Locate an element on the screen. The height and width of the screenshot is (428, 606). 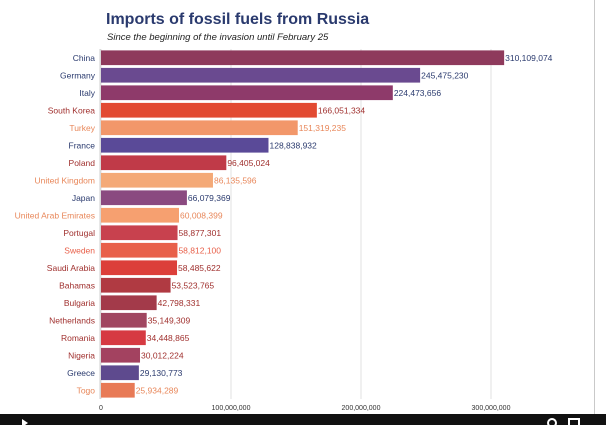
category-label: Turkey is located at coordinates (82, 128).